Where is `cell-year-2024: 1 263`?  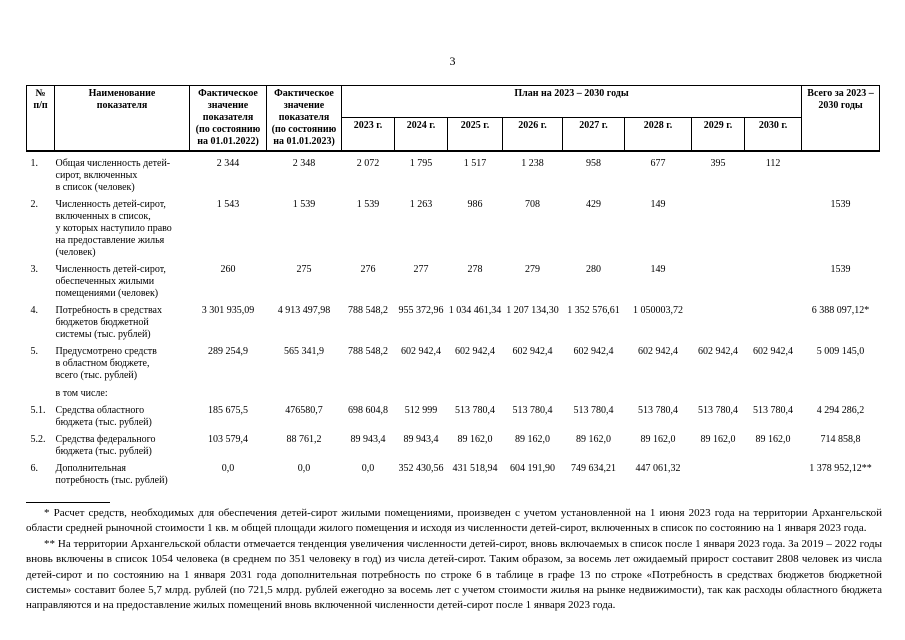 cell-year-2024: 1 263 is located at coordinates (421, 204).